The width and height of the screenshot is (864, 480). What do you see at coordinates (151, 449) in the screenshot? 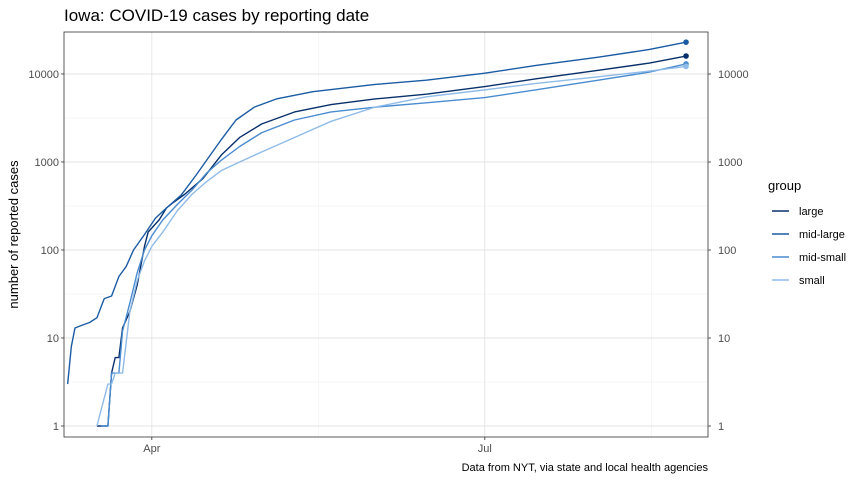
I see `x-tick-label: Apr` at bounding box center [151, 449].